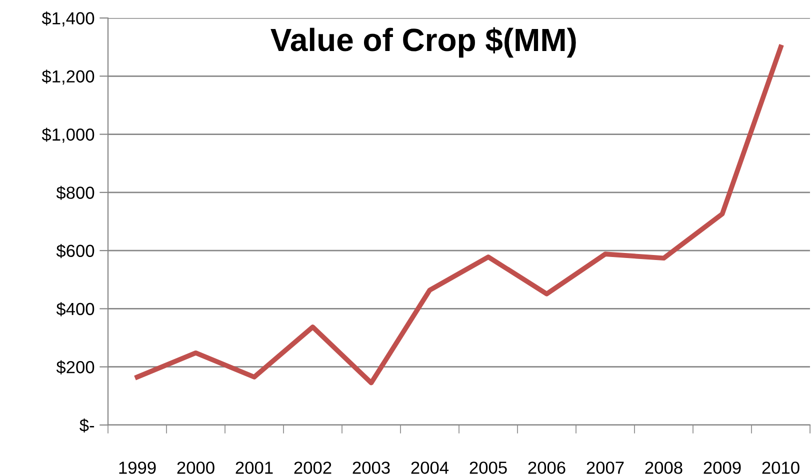 The width and height of the screenshot is (811, 476). Describe the element at coordinates (488, 468) in the screenshot. I see `x-tick-label: 2005` at that location.